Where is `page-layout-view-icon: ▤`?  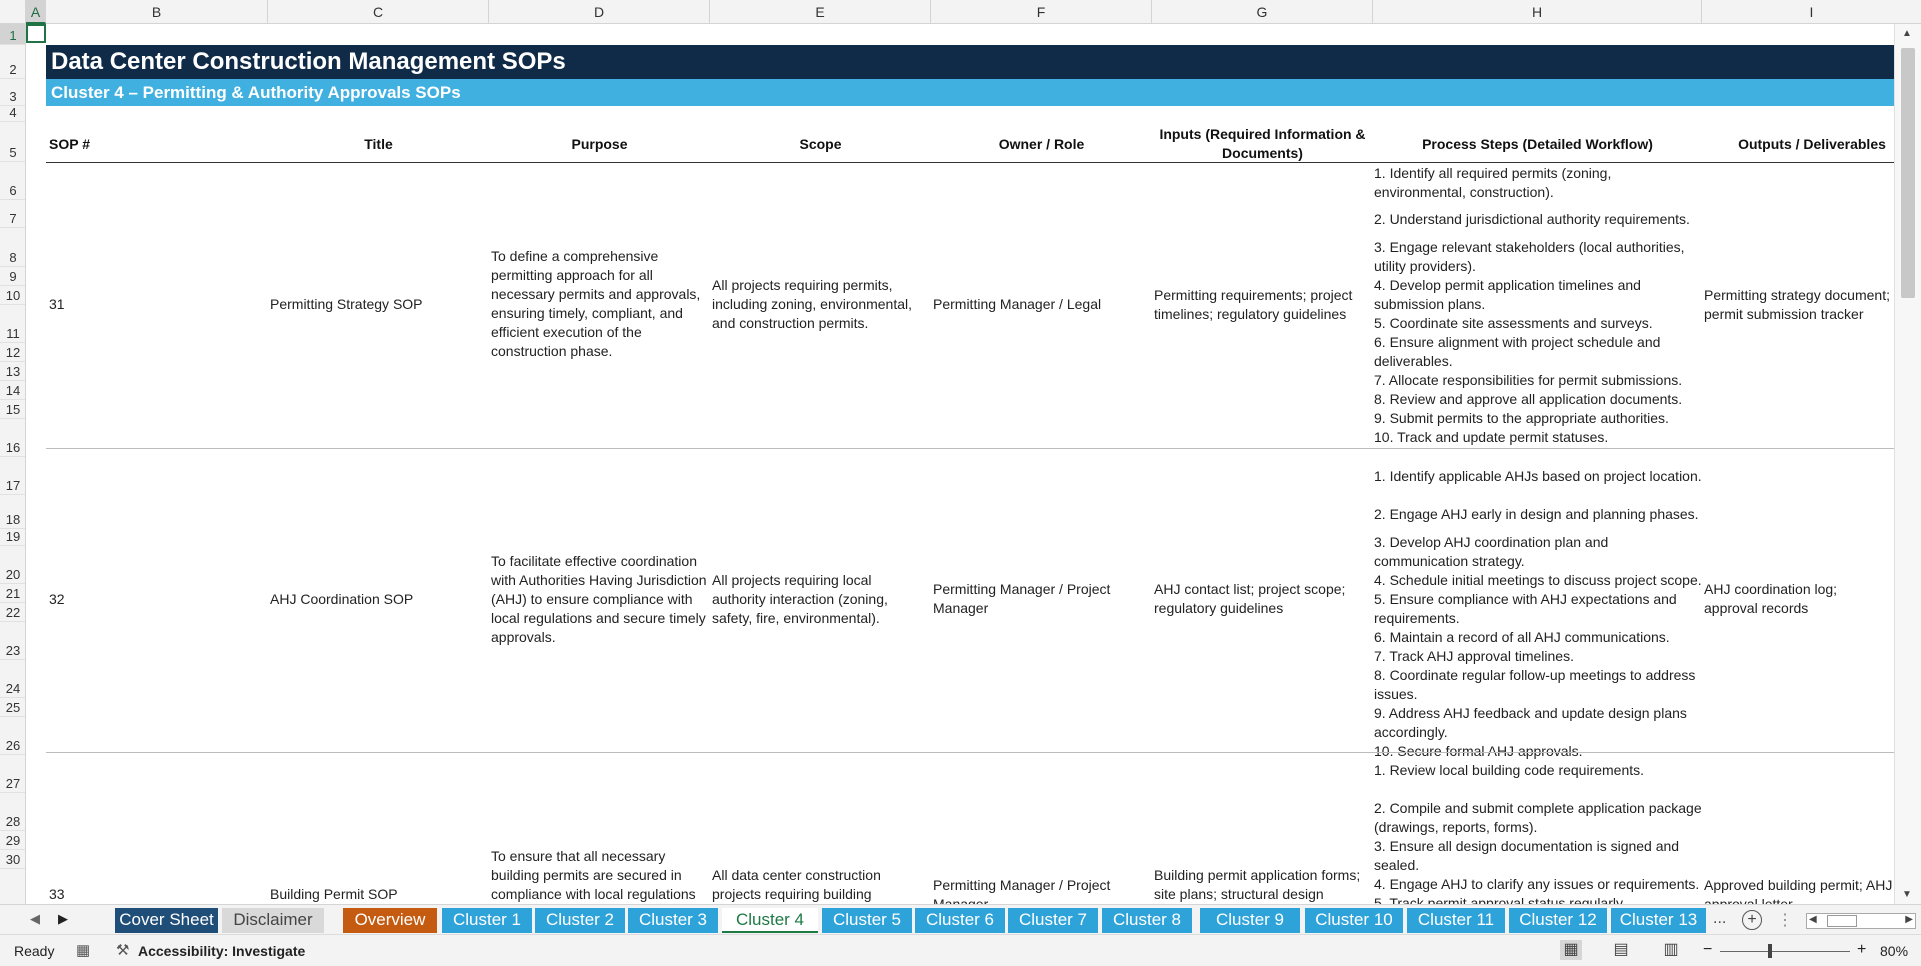
page-layout-view-icon: ▤ is located at coordinates (1621, 949).